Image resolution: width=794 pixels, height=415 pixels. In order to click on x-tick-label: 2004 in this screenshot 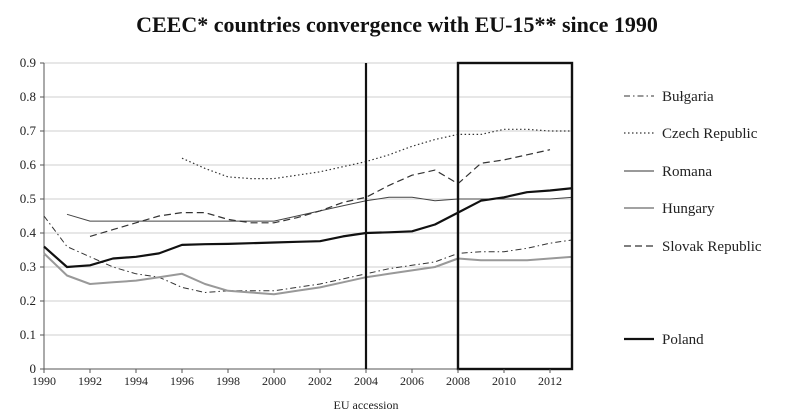, I will do `click(366, 381)`.